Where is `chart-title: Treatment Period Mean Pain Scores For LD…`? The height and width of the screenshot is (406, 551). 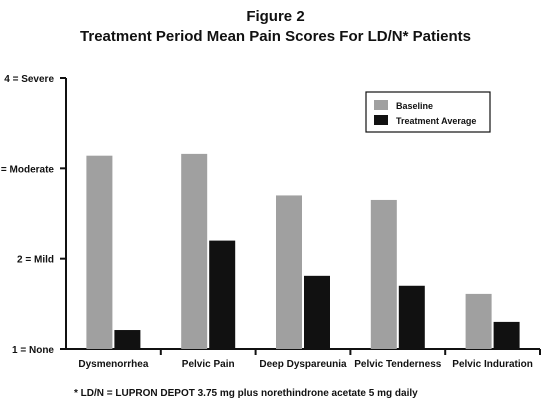 chart-title: Treatment Period Mean Pain Scores For LD… is located at coordinates (275, 36).